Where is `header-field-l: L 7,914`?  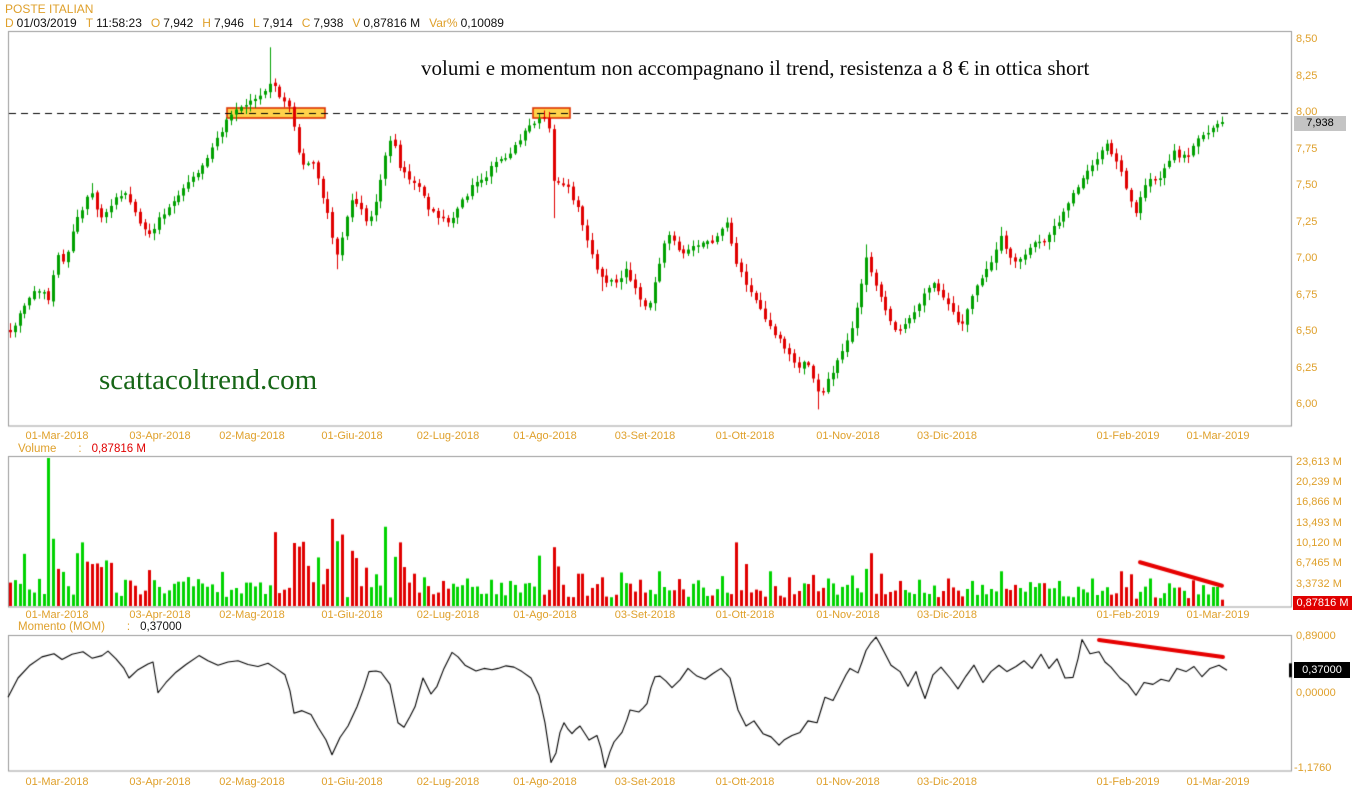
header-field-l: L 7,914 is located at coordinates (273, 23).